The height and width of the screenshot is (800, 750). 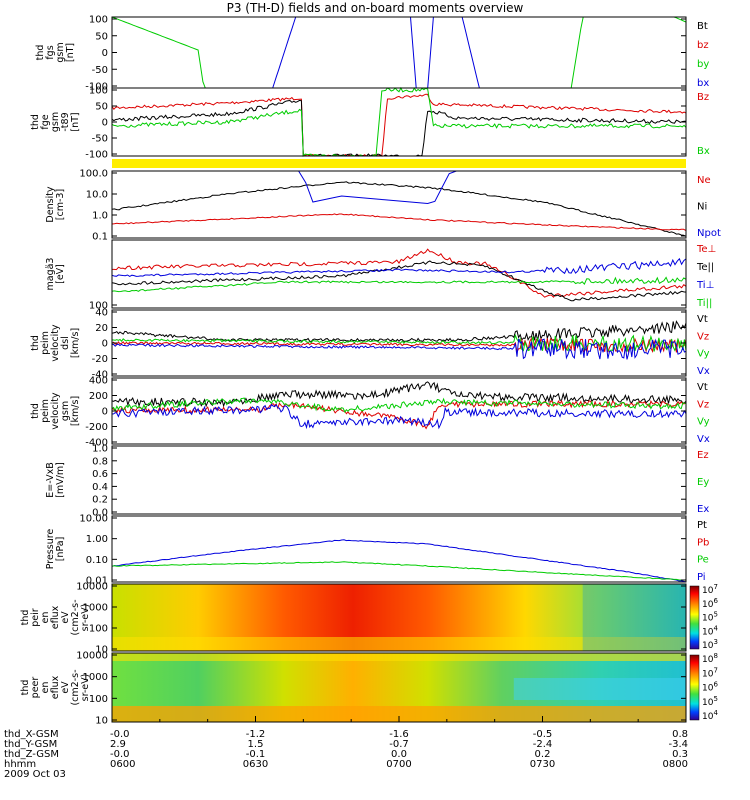 What do you see at coordinates (399, 343) in the screenshot?
I see `vdsl-vy-line` at bounding box center [399, 343].